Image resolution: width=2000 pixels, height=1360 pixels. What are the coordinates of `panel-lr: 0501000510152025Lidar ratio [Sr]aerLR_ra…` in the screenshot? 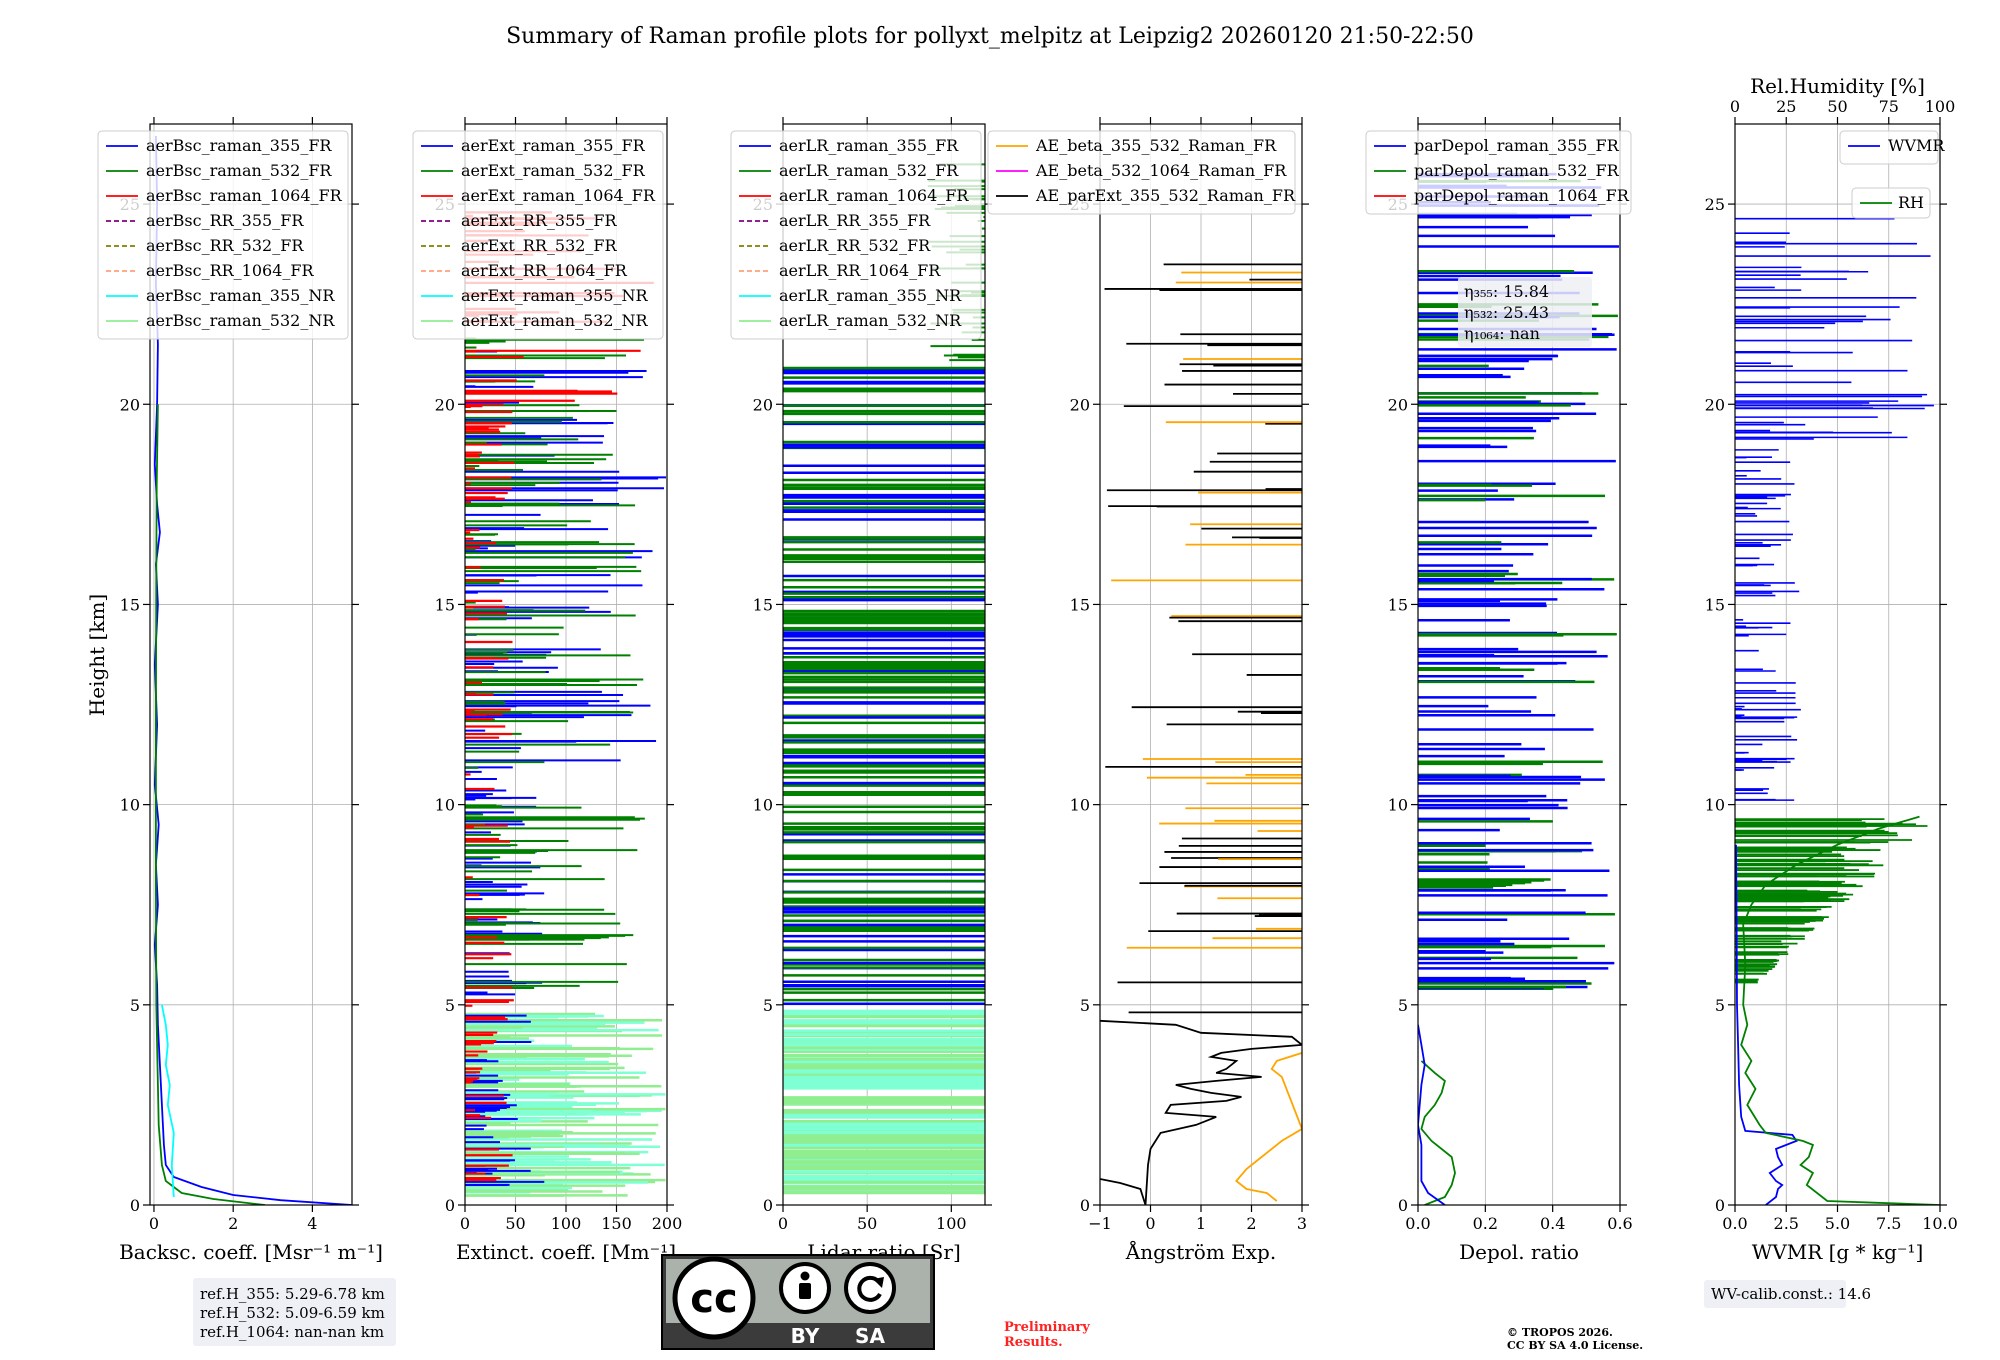 It's located at (861, 690).